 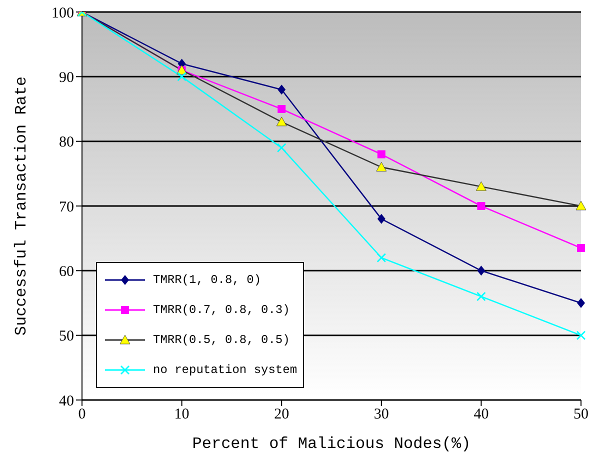 What do you see at coordinates (66, 401) in the screenshot?
I see `y-tick-label: 40` at bounding box center [66, 401].